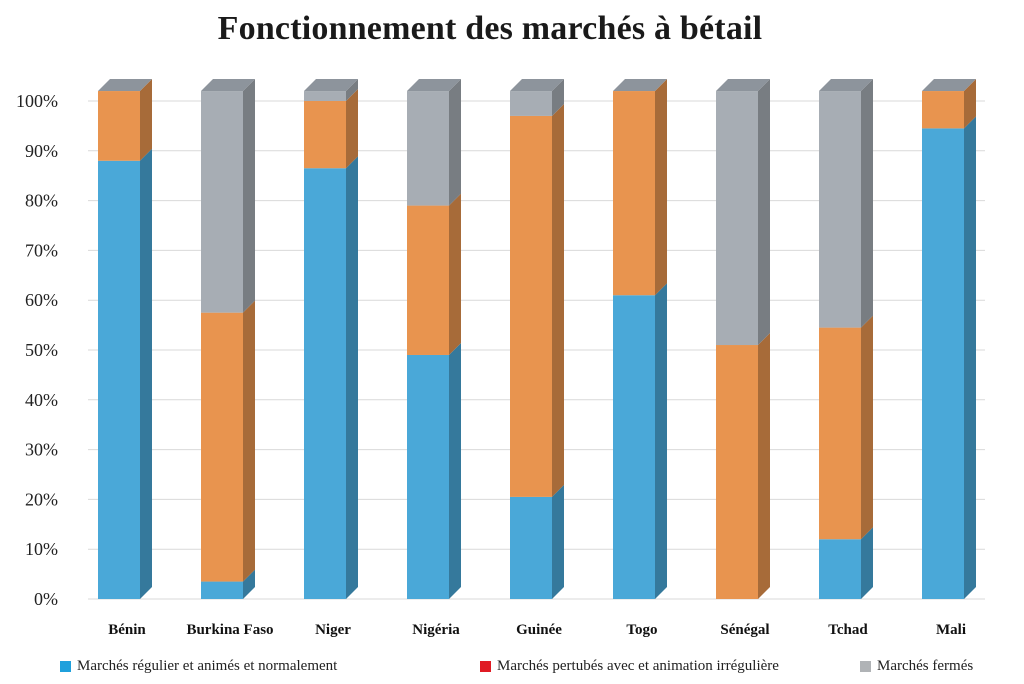  Describe the element at coordinates (744, 630) in the screenshot. I see `x-tick-label: Sénégal` at that location.